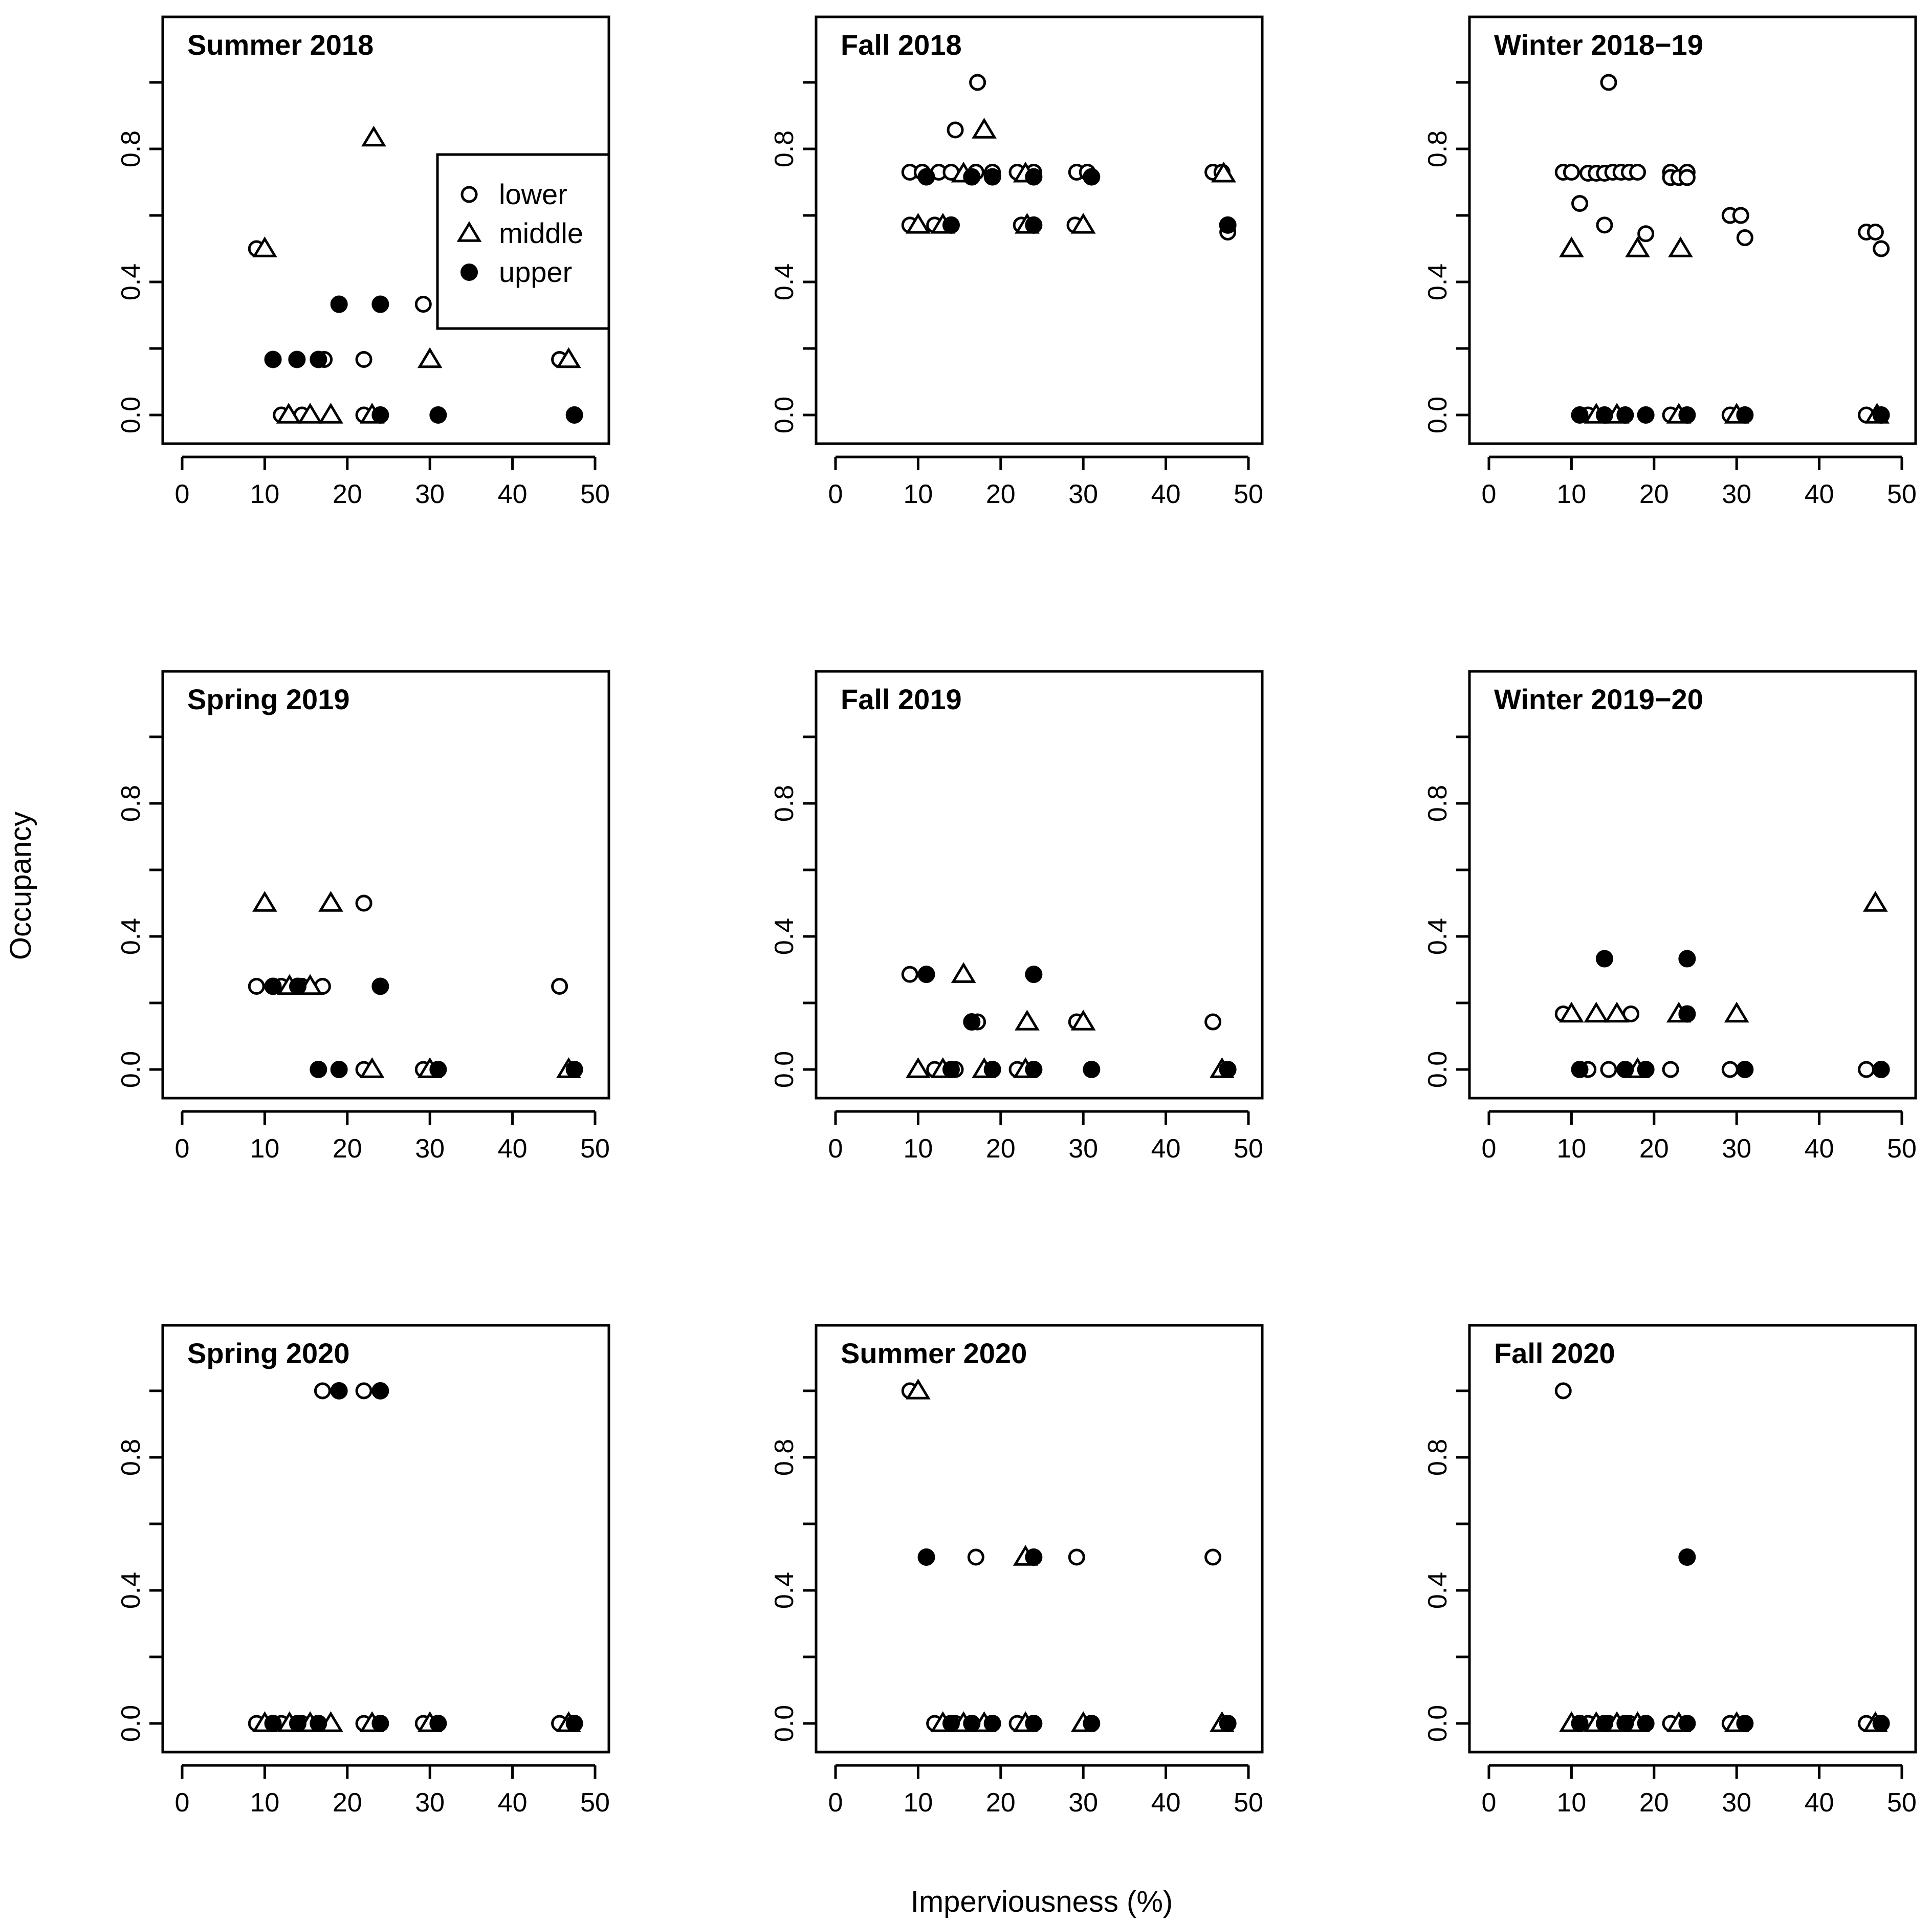  I want to click on x-axis-label: Imperviousness (%), so click(1042, 1901).